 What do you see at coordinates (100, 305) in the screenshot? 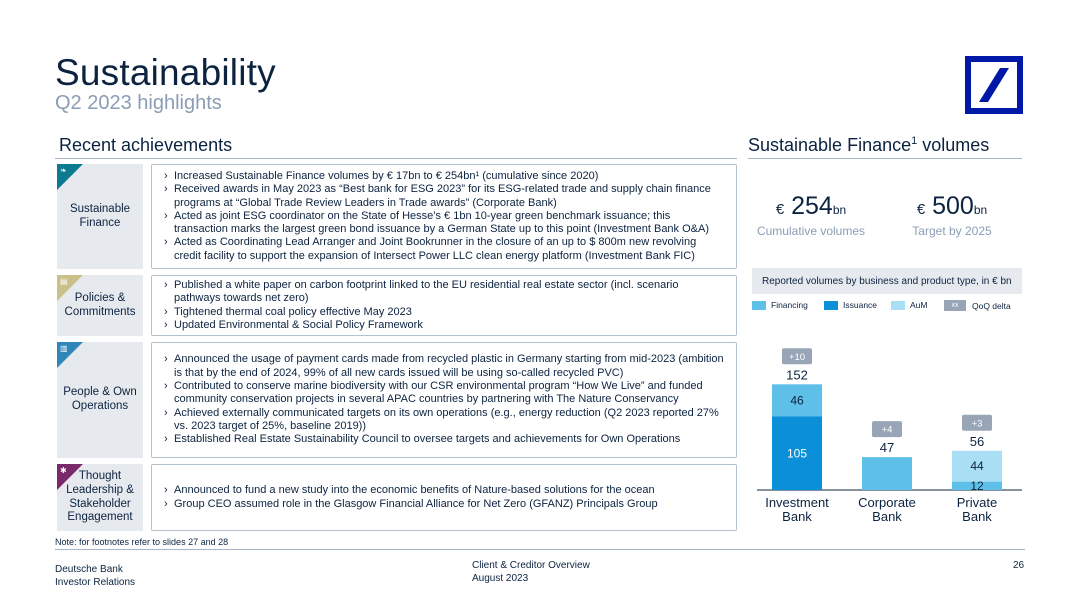
I see `row-label-policies: ▤ Policies & Commitments` at bounding box center [100, 305].